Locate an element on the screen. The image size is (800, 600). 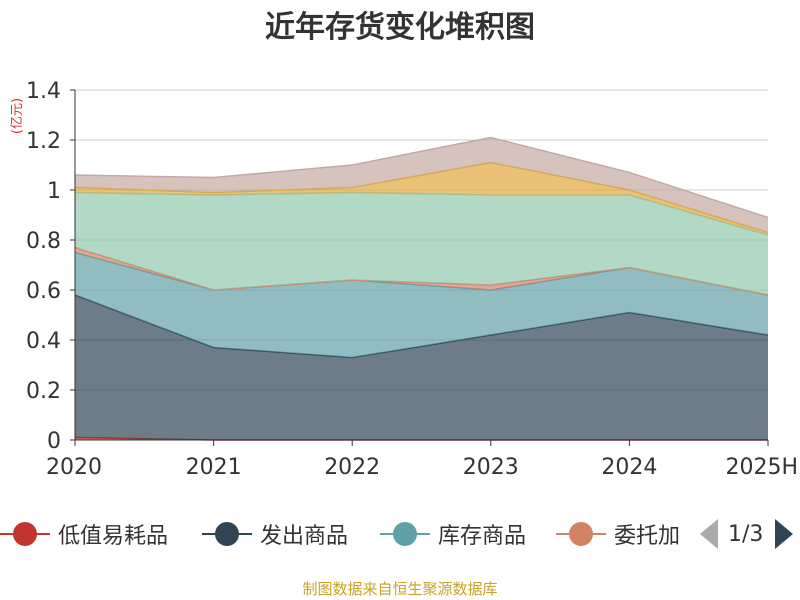
legend-item-inventory-goods: 库存商品 is located at coordinates (453, 534).